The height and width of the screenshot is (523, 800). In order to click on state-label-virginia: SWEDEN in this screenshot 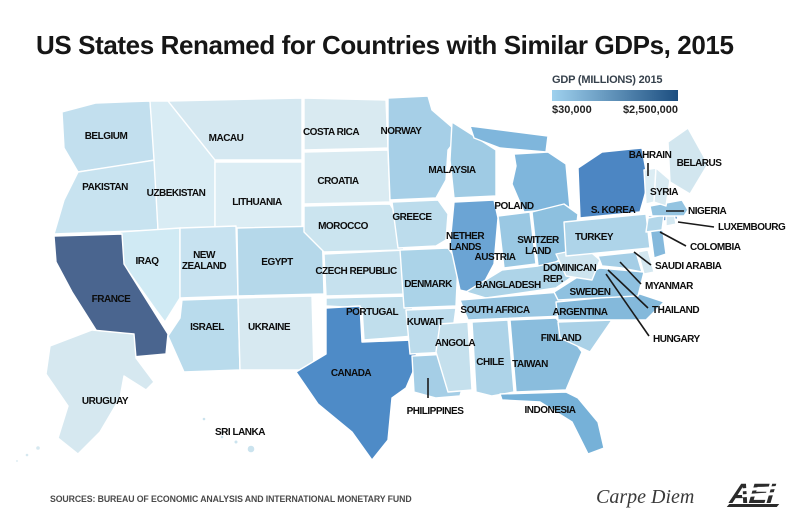, I will do `click(590, 292)`.